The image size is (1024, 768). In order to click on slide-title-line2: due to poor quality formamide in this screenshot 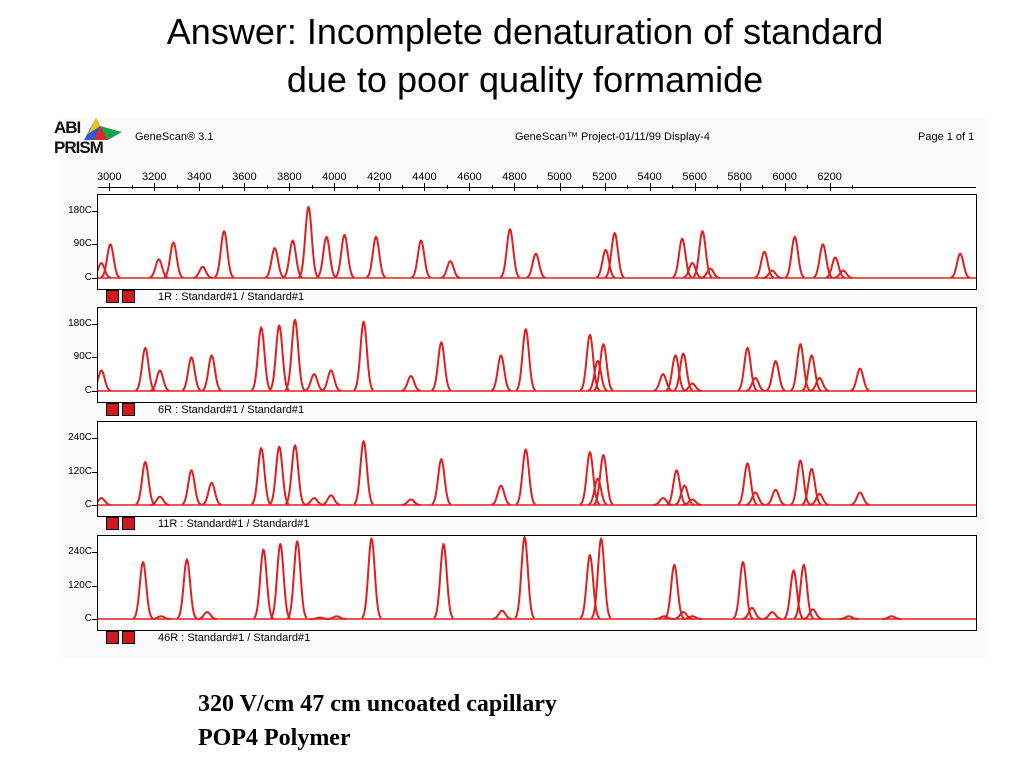, I will do `click(525, 79)`.